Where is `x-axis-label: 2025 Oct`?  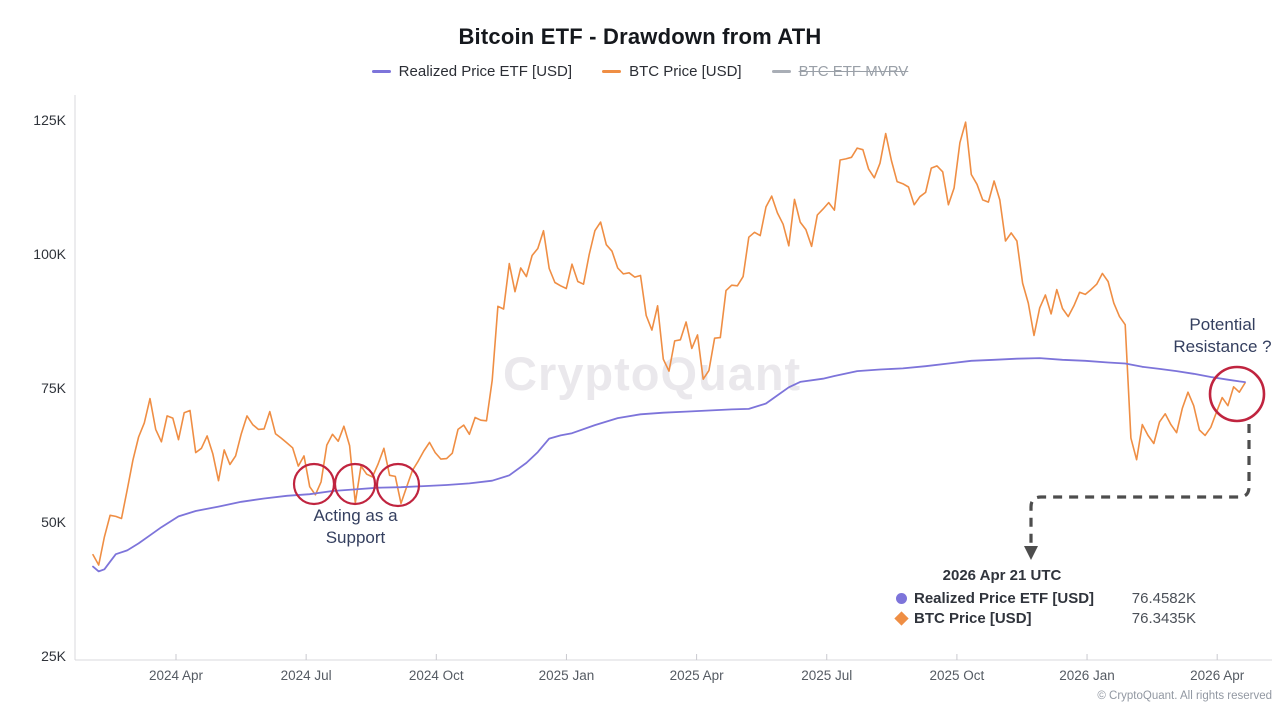 x-axis-label: 2025 Oct is located at coordinates (957, 675).